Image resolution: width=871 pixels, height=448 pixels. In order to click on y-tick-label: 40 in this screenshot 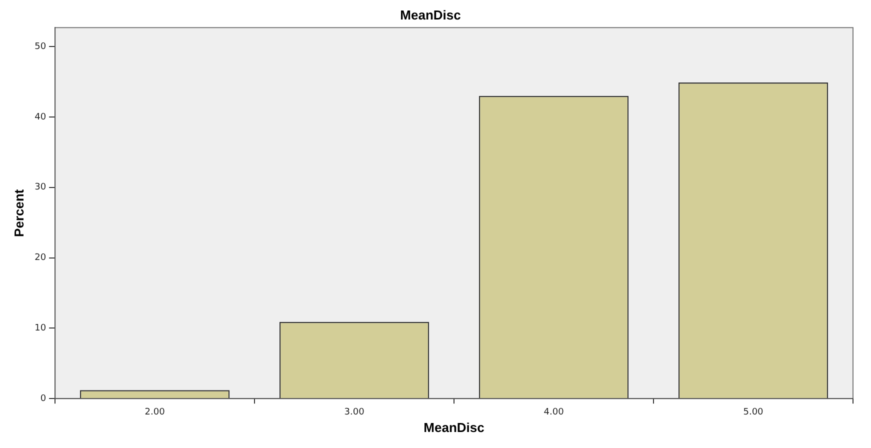, I will do `click(40, 117)`.